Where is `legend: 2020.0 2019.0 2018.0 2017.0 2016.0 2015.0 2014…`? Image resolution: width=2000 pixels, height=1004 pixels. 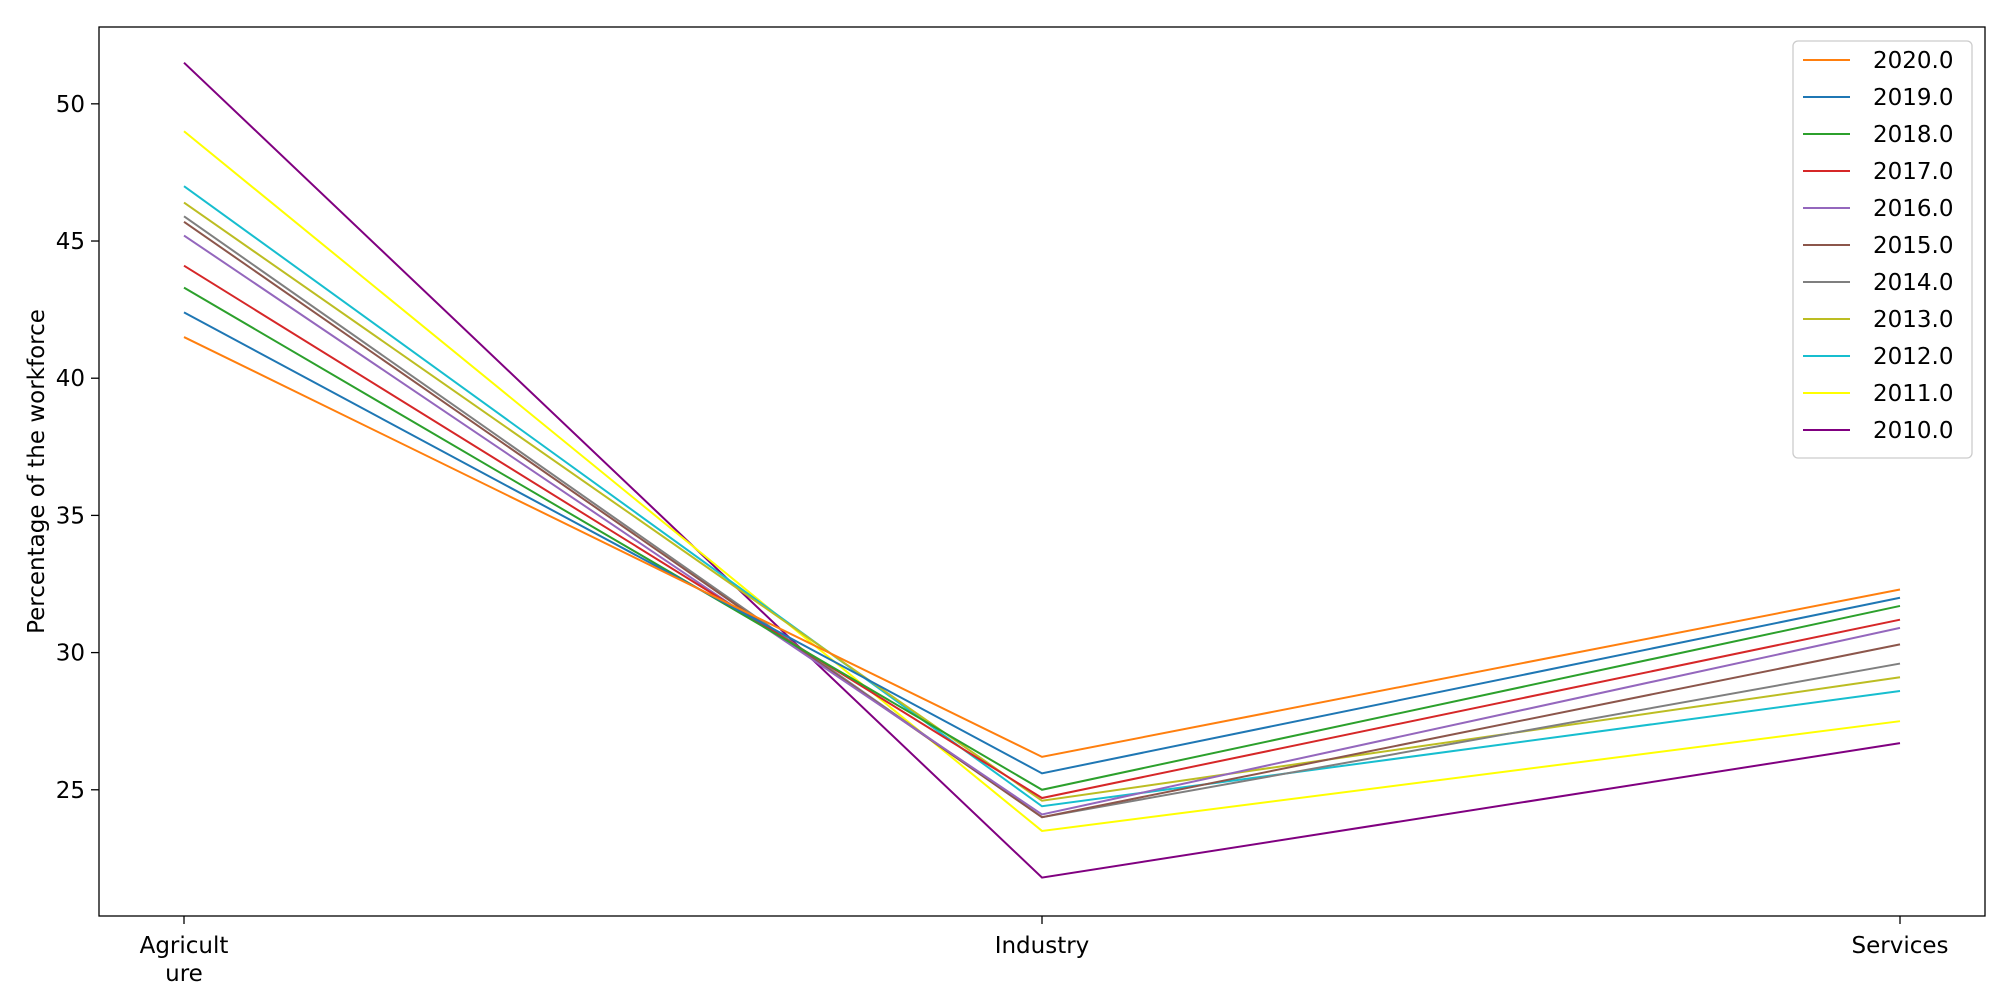 legend: 2020.0 2019.0 2018.0 2017.0 2016.0 2015.0 2014… is located at coordinates (1882, 249).